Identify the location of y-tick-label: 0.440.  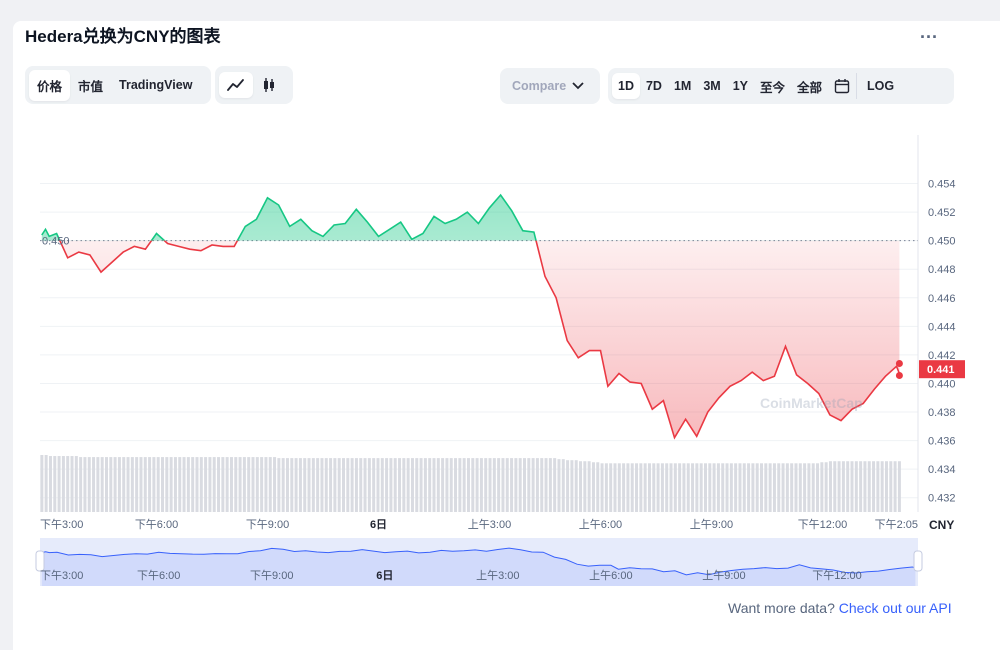
(942, 384).